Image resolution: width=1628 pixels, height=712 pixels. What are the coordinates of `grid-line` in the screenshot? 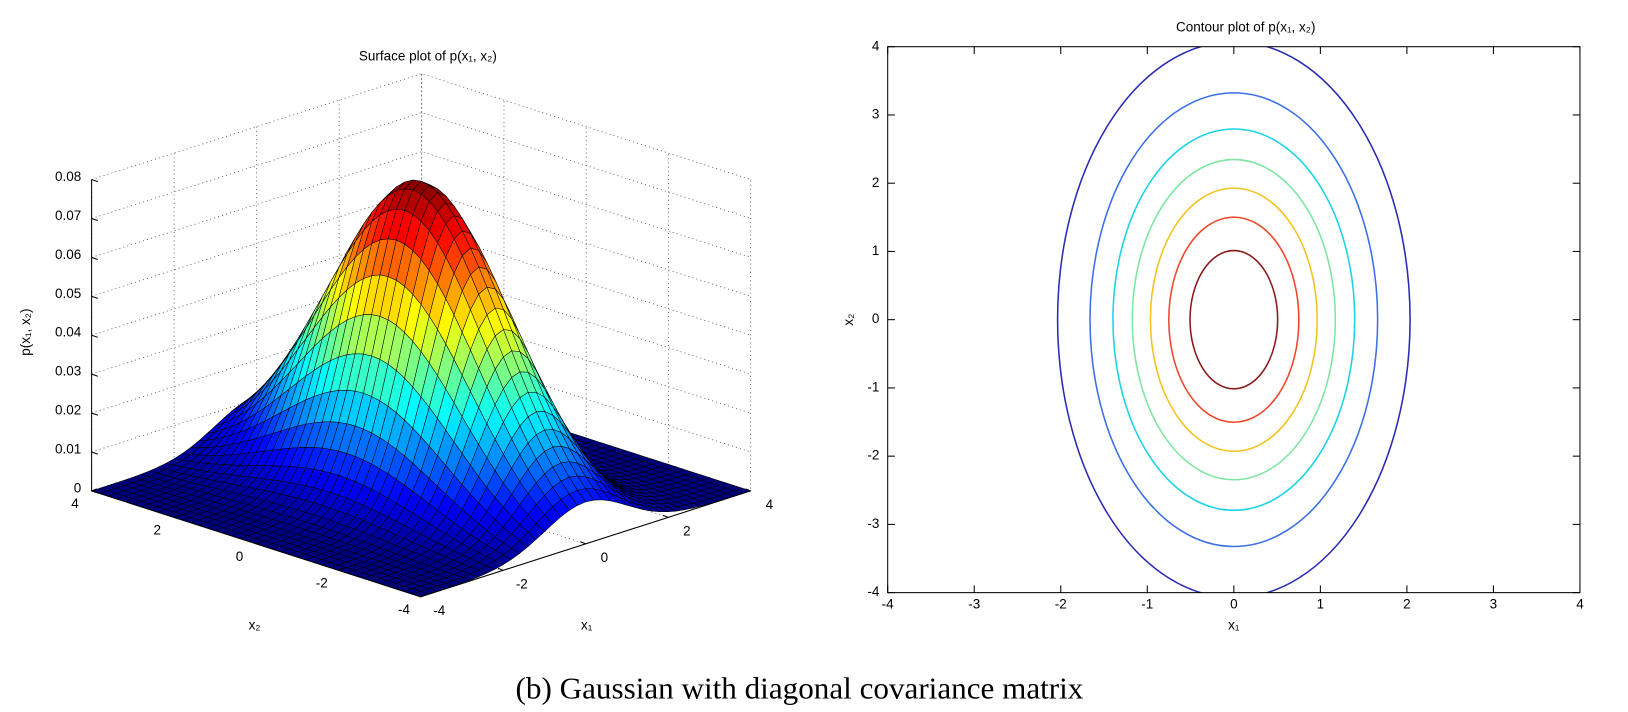 It's located at (421, 126).